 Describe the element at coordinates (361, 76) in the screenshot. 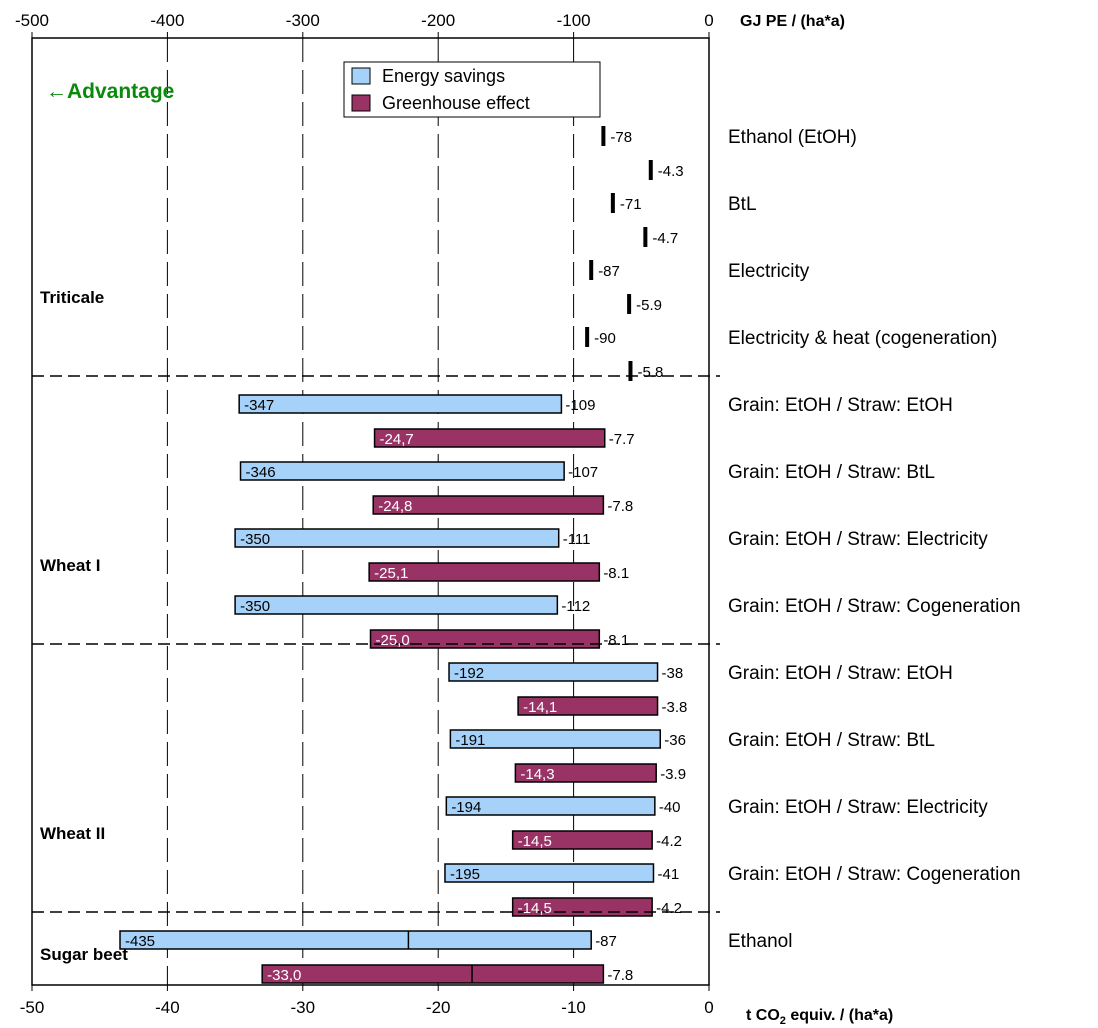

I see `legend-swatch-energy` at that location.